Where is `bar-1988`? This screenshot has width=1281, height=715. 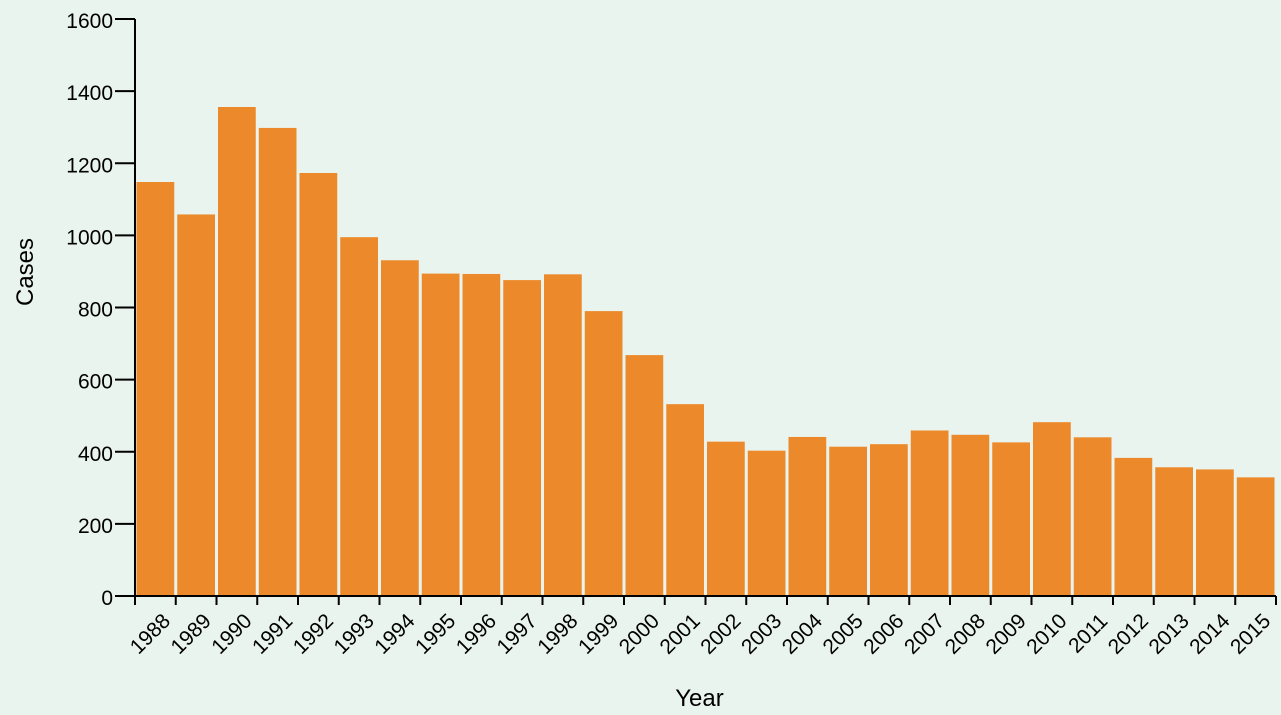
bar-1988 is located at coordinates (155, 389).